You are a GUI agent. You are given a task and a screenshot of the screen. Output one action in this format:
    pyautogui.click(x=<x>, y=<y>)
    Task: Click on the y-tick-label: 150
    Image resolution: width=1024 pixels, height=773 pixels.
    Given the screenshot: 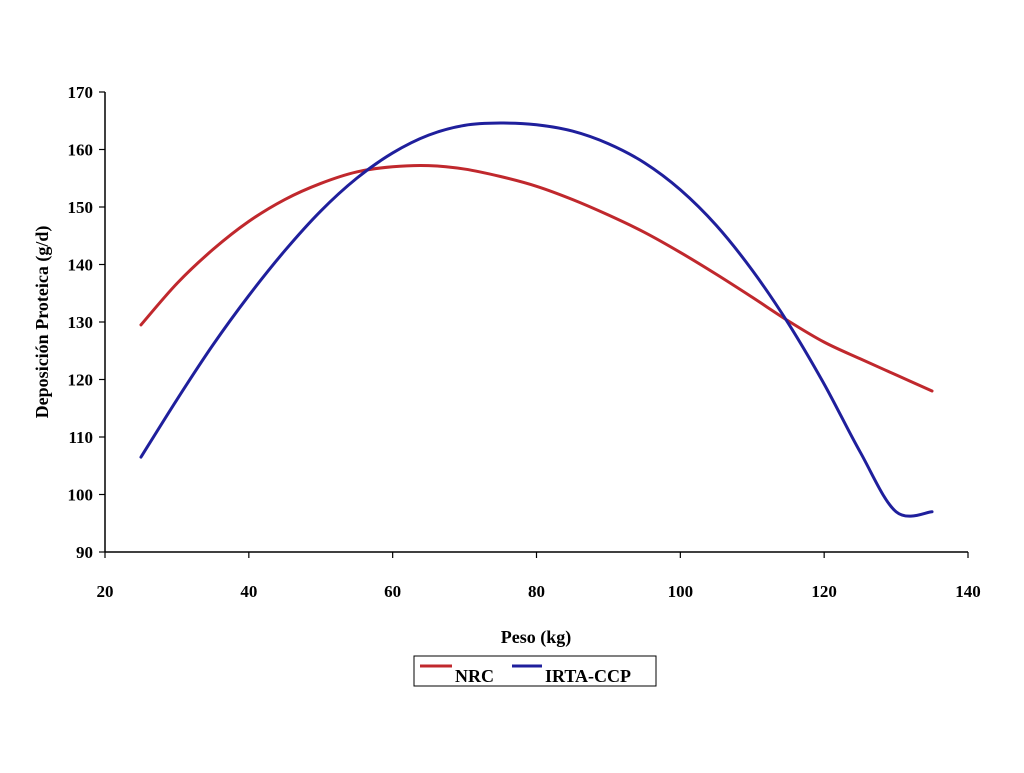 What is the action you would take?
    pyautogui.click(x=81, y=207)
    